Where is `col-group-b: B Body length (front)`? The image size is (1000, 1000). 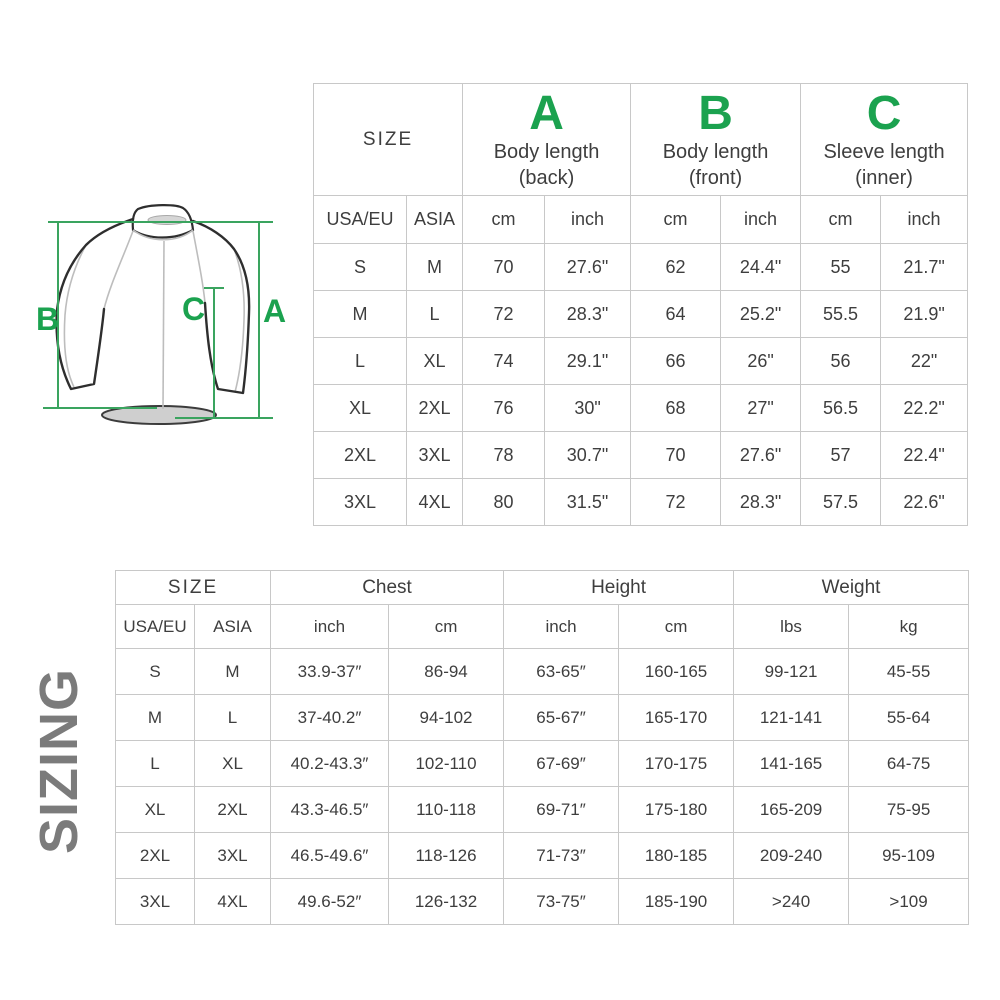 col-group-b: B Body length (front) is located at coordinates (716, 139).